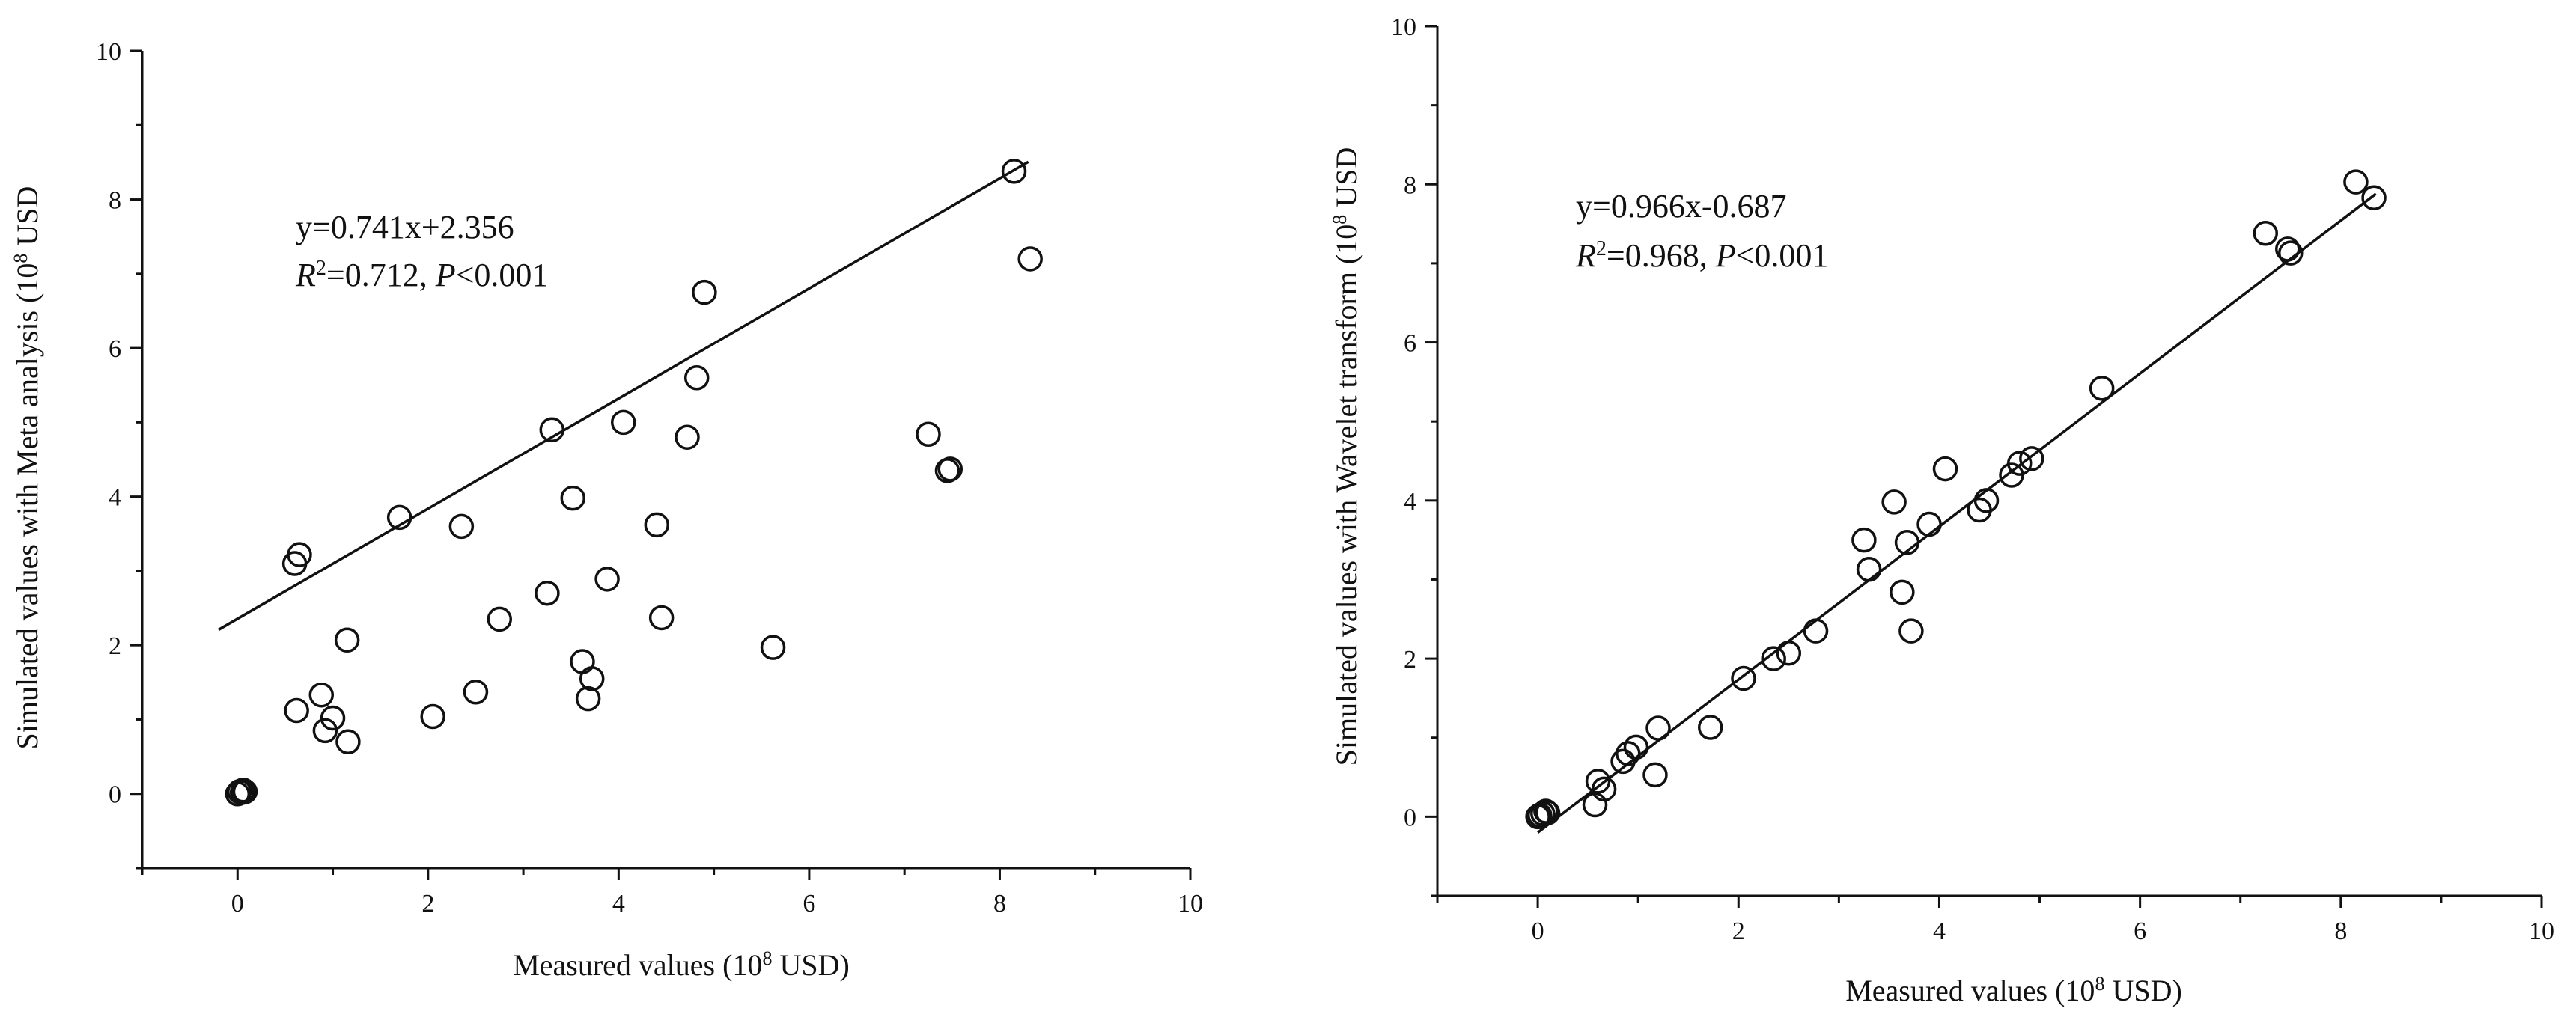  Describe the element at coordinates (1681, 206) in the screenshot. I see `regression-equation: y=0.966x-0.687` at that location.